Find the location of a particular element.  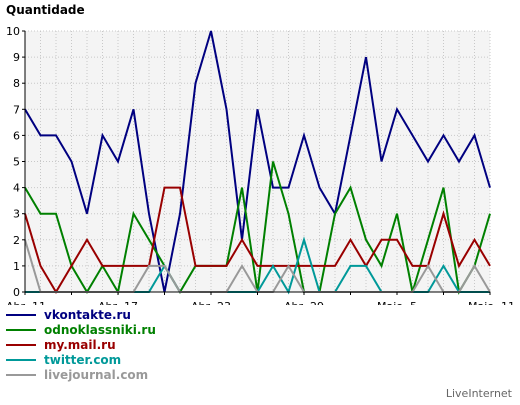

x-tick-label: Maio, 5 is located at coordinates (397, 302).